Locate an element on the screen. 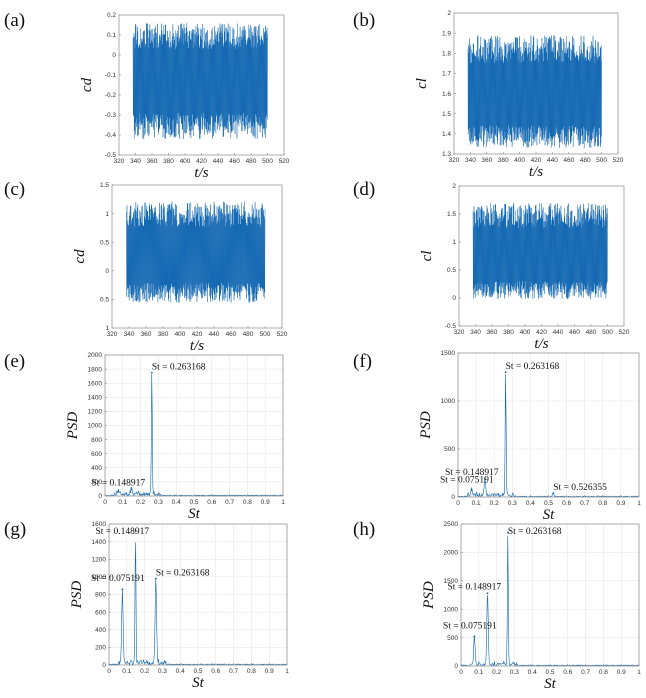 This screenshot has height=698, width=646. y-tick-label: 0.2 is located at coordinates (111, 15).